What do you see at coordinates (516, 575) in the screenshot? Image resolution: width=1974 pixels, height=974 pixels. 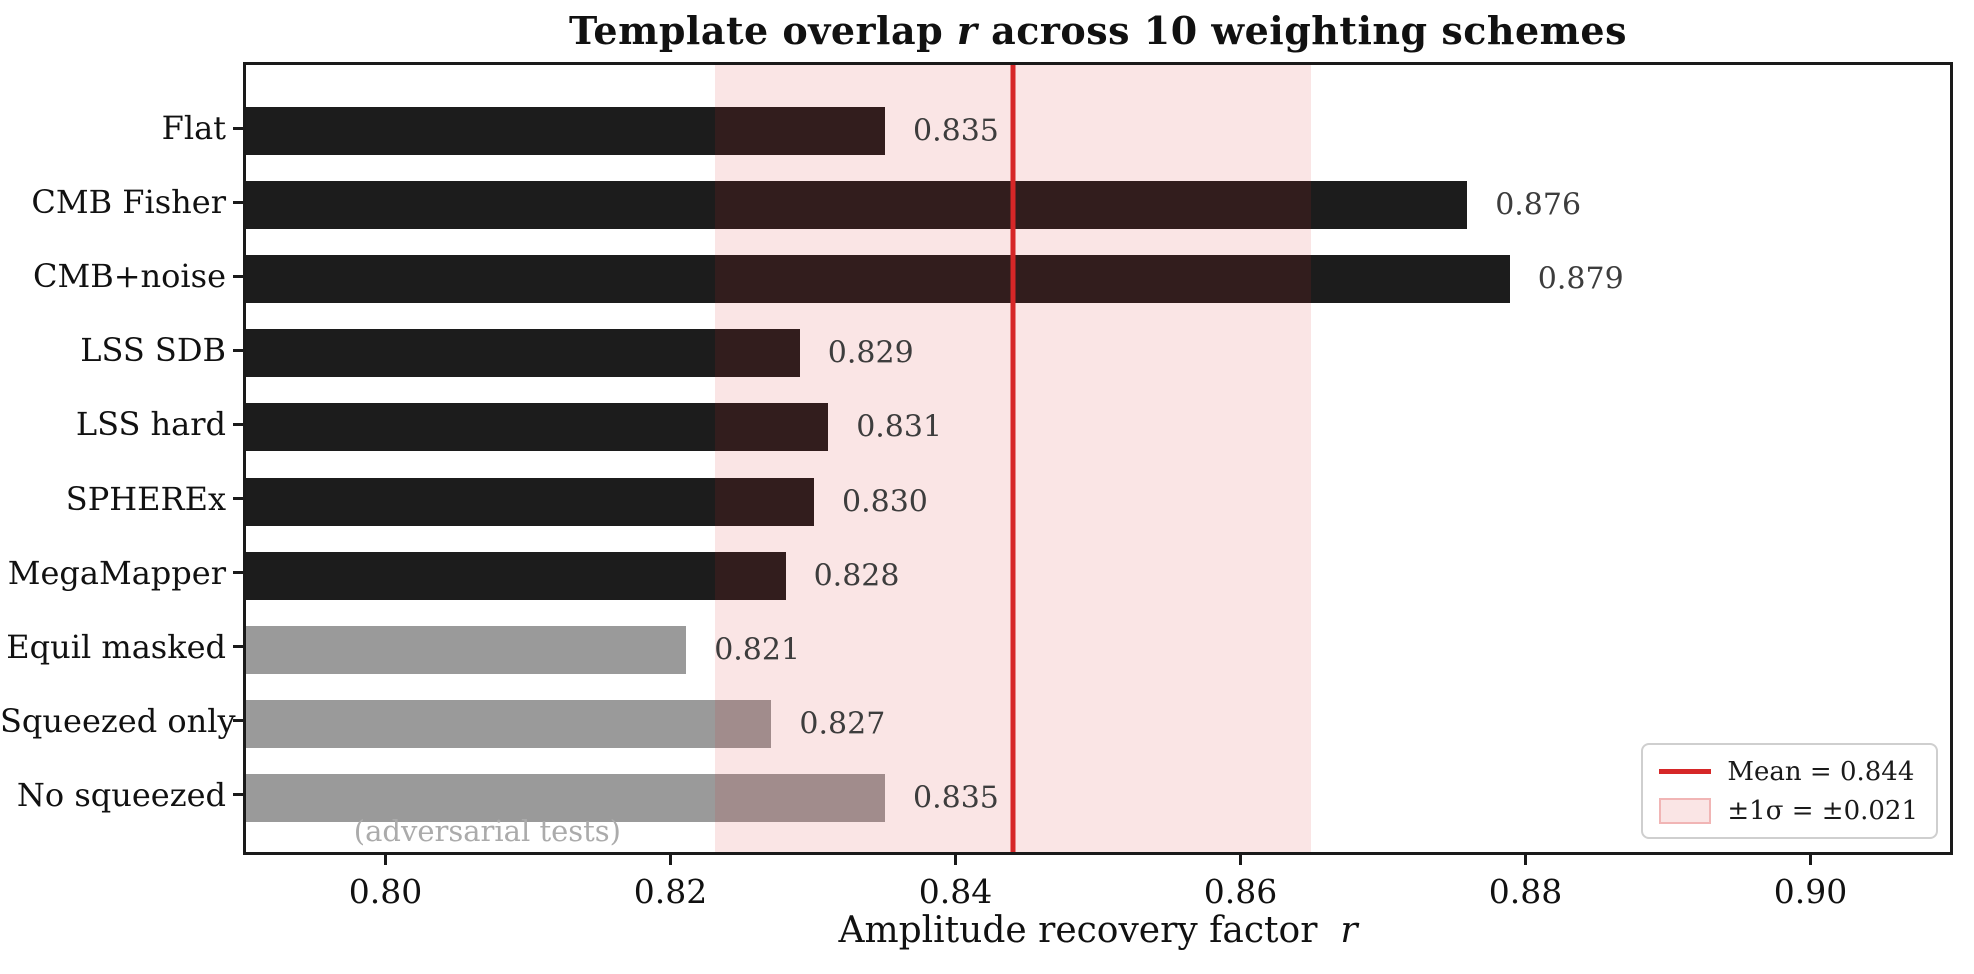 I see `bar-megamapper` at bounding box center [516, 575].